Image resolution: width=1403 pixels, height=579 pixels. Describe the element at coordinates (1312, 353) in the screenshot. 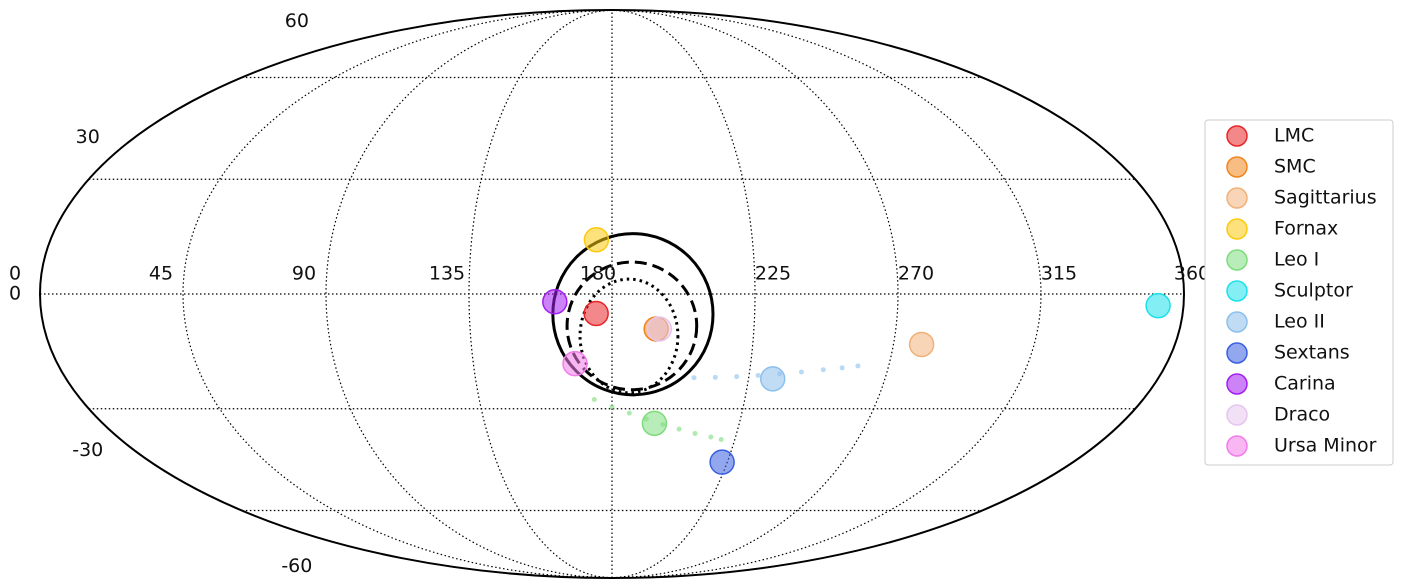

I see `legend-label: Sextans` at that location.